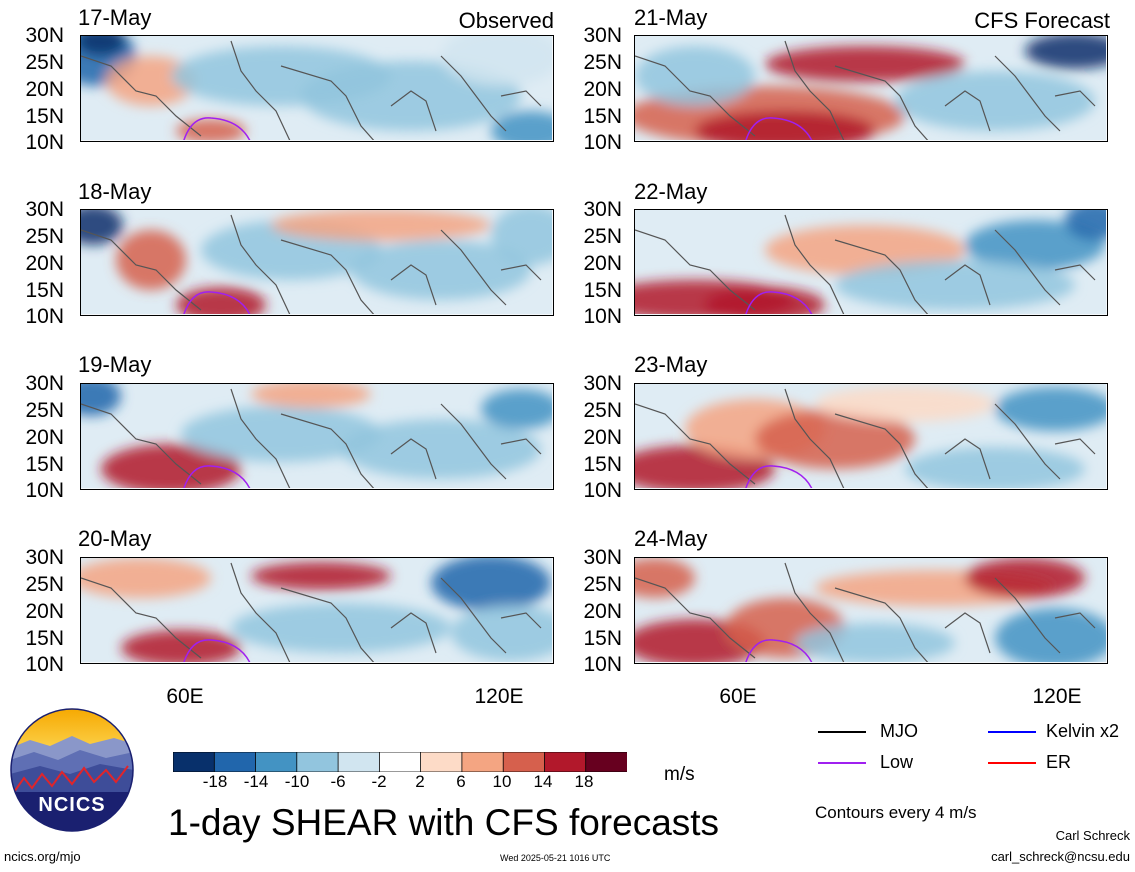  Describe the element at coordinates (738, 696) in the screenshot. I see `lon-label: 60E` at that location.